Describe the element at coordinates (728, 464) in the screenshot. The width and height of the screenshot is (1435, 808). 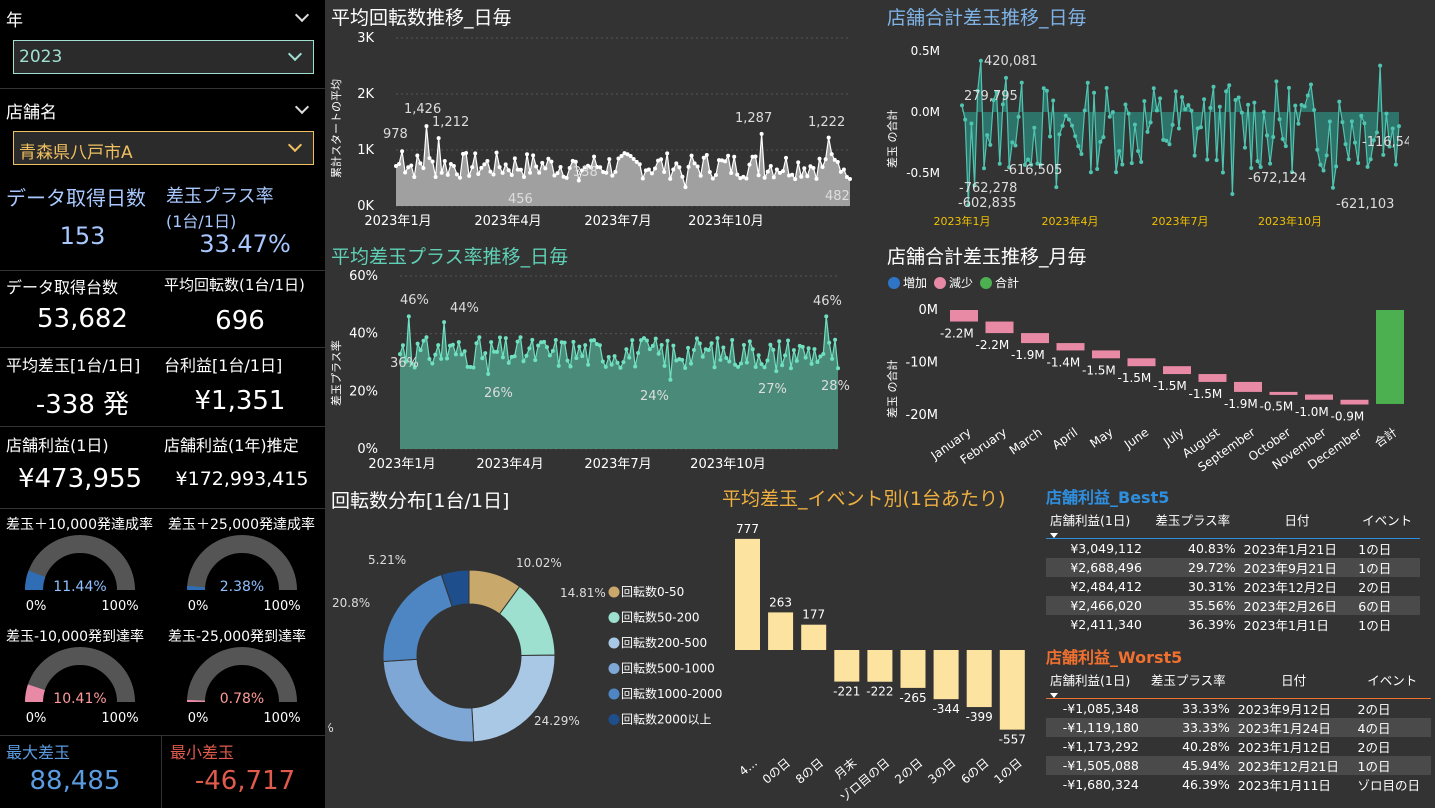
I see `x-tick: 2023年10月` at that location.